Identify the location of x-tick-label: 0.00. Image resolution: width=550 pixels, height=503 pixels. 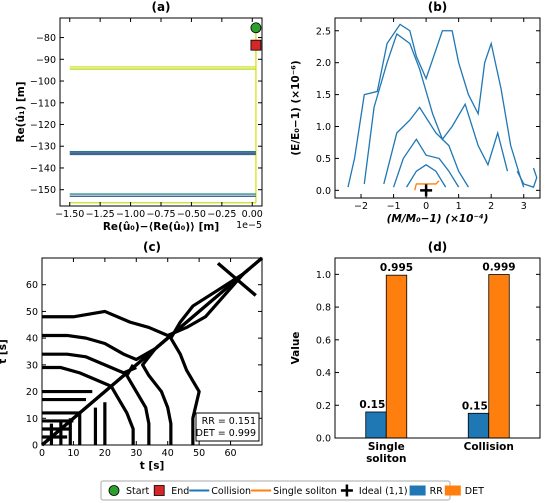
(252, 214).